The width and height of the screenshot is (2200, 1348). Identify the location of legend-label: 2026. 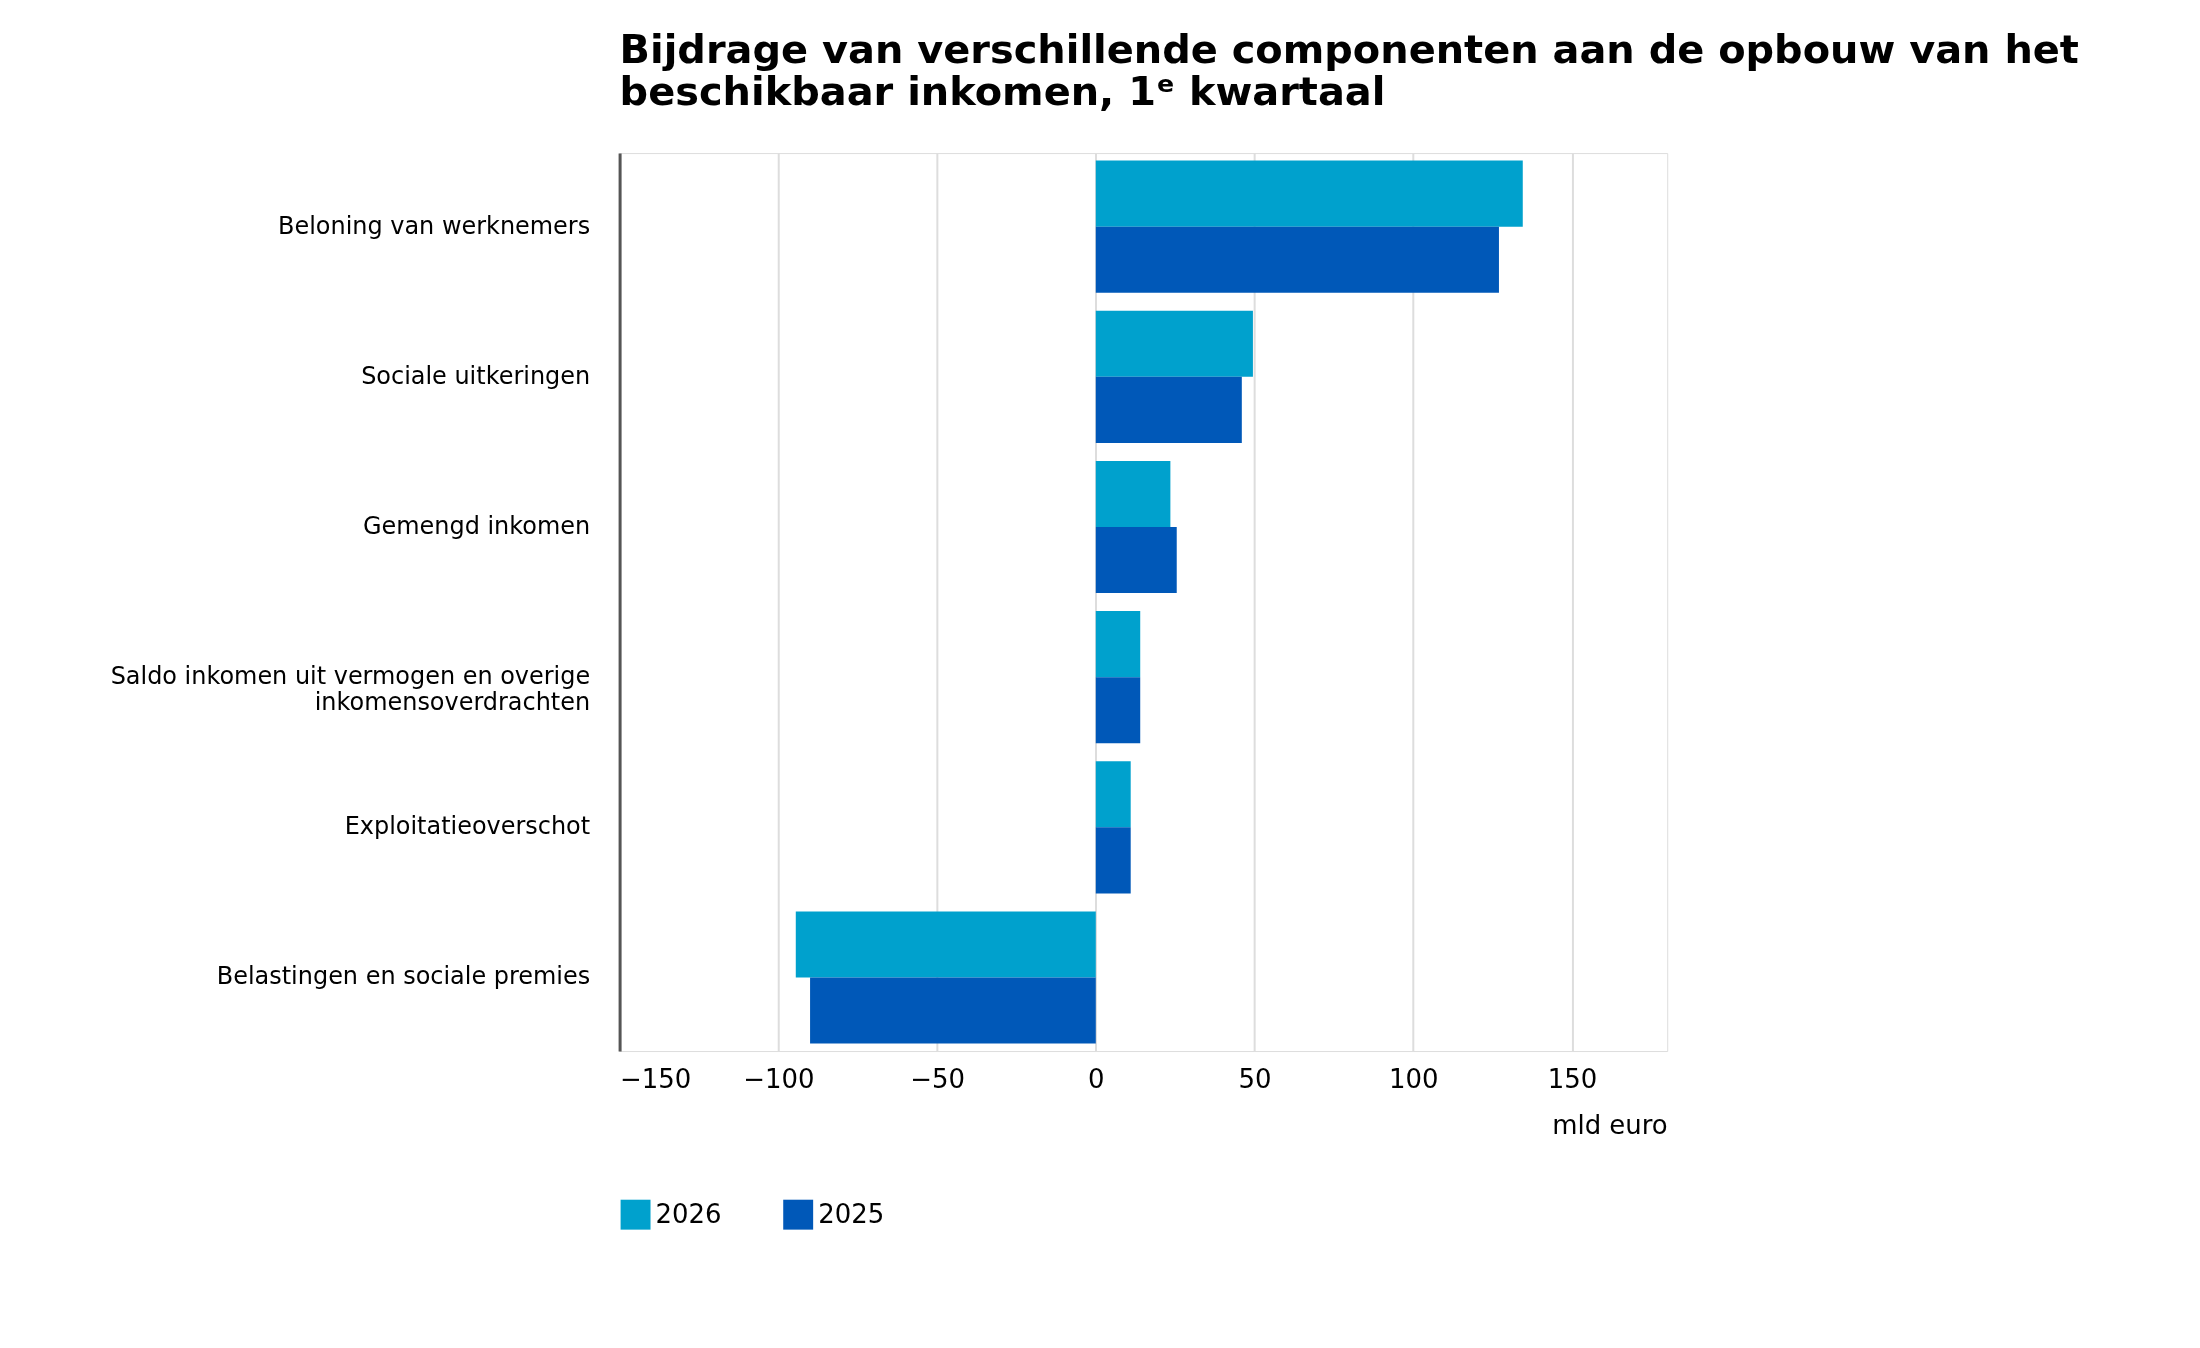
(688, 1213).